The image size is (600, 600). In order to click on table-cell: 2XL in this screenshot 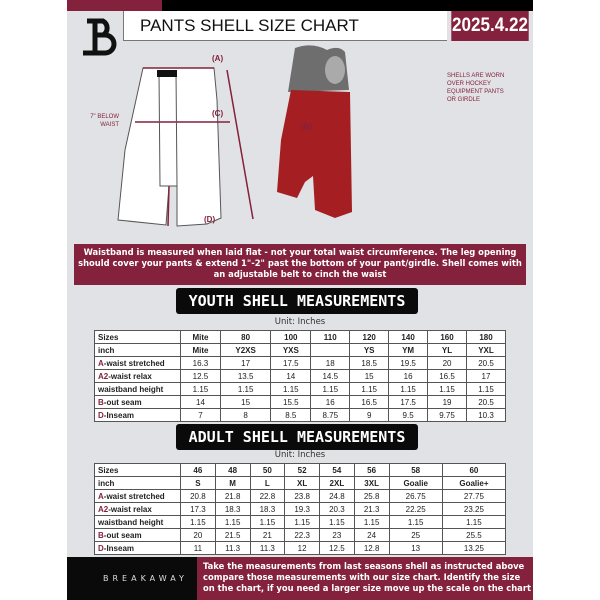, I will do `click(337, 483)`.